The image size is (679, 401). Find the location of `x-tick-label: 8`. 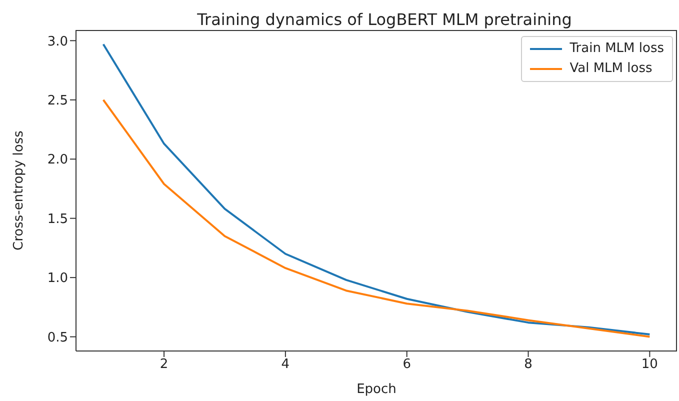

x-tick-label: 8 is located at coordinates (528, 364).